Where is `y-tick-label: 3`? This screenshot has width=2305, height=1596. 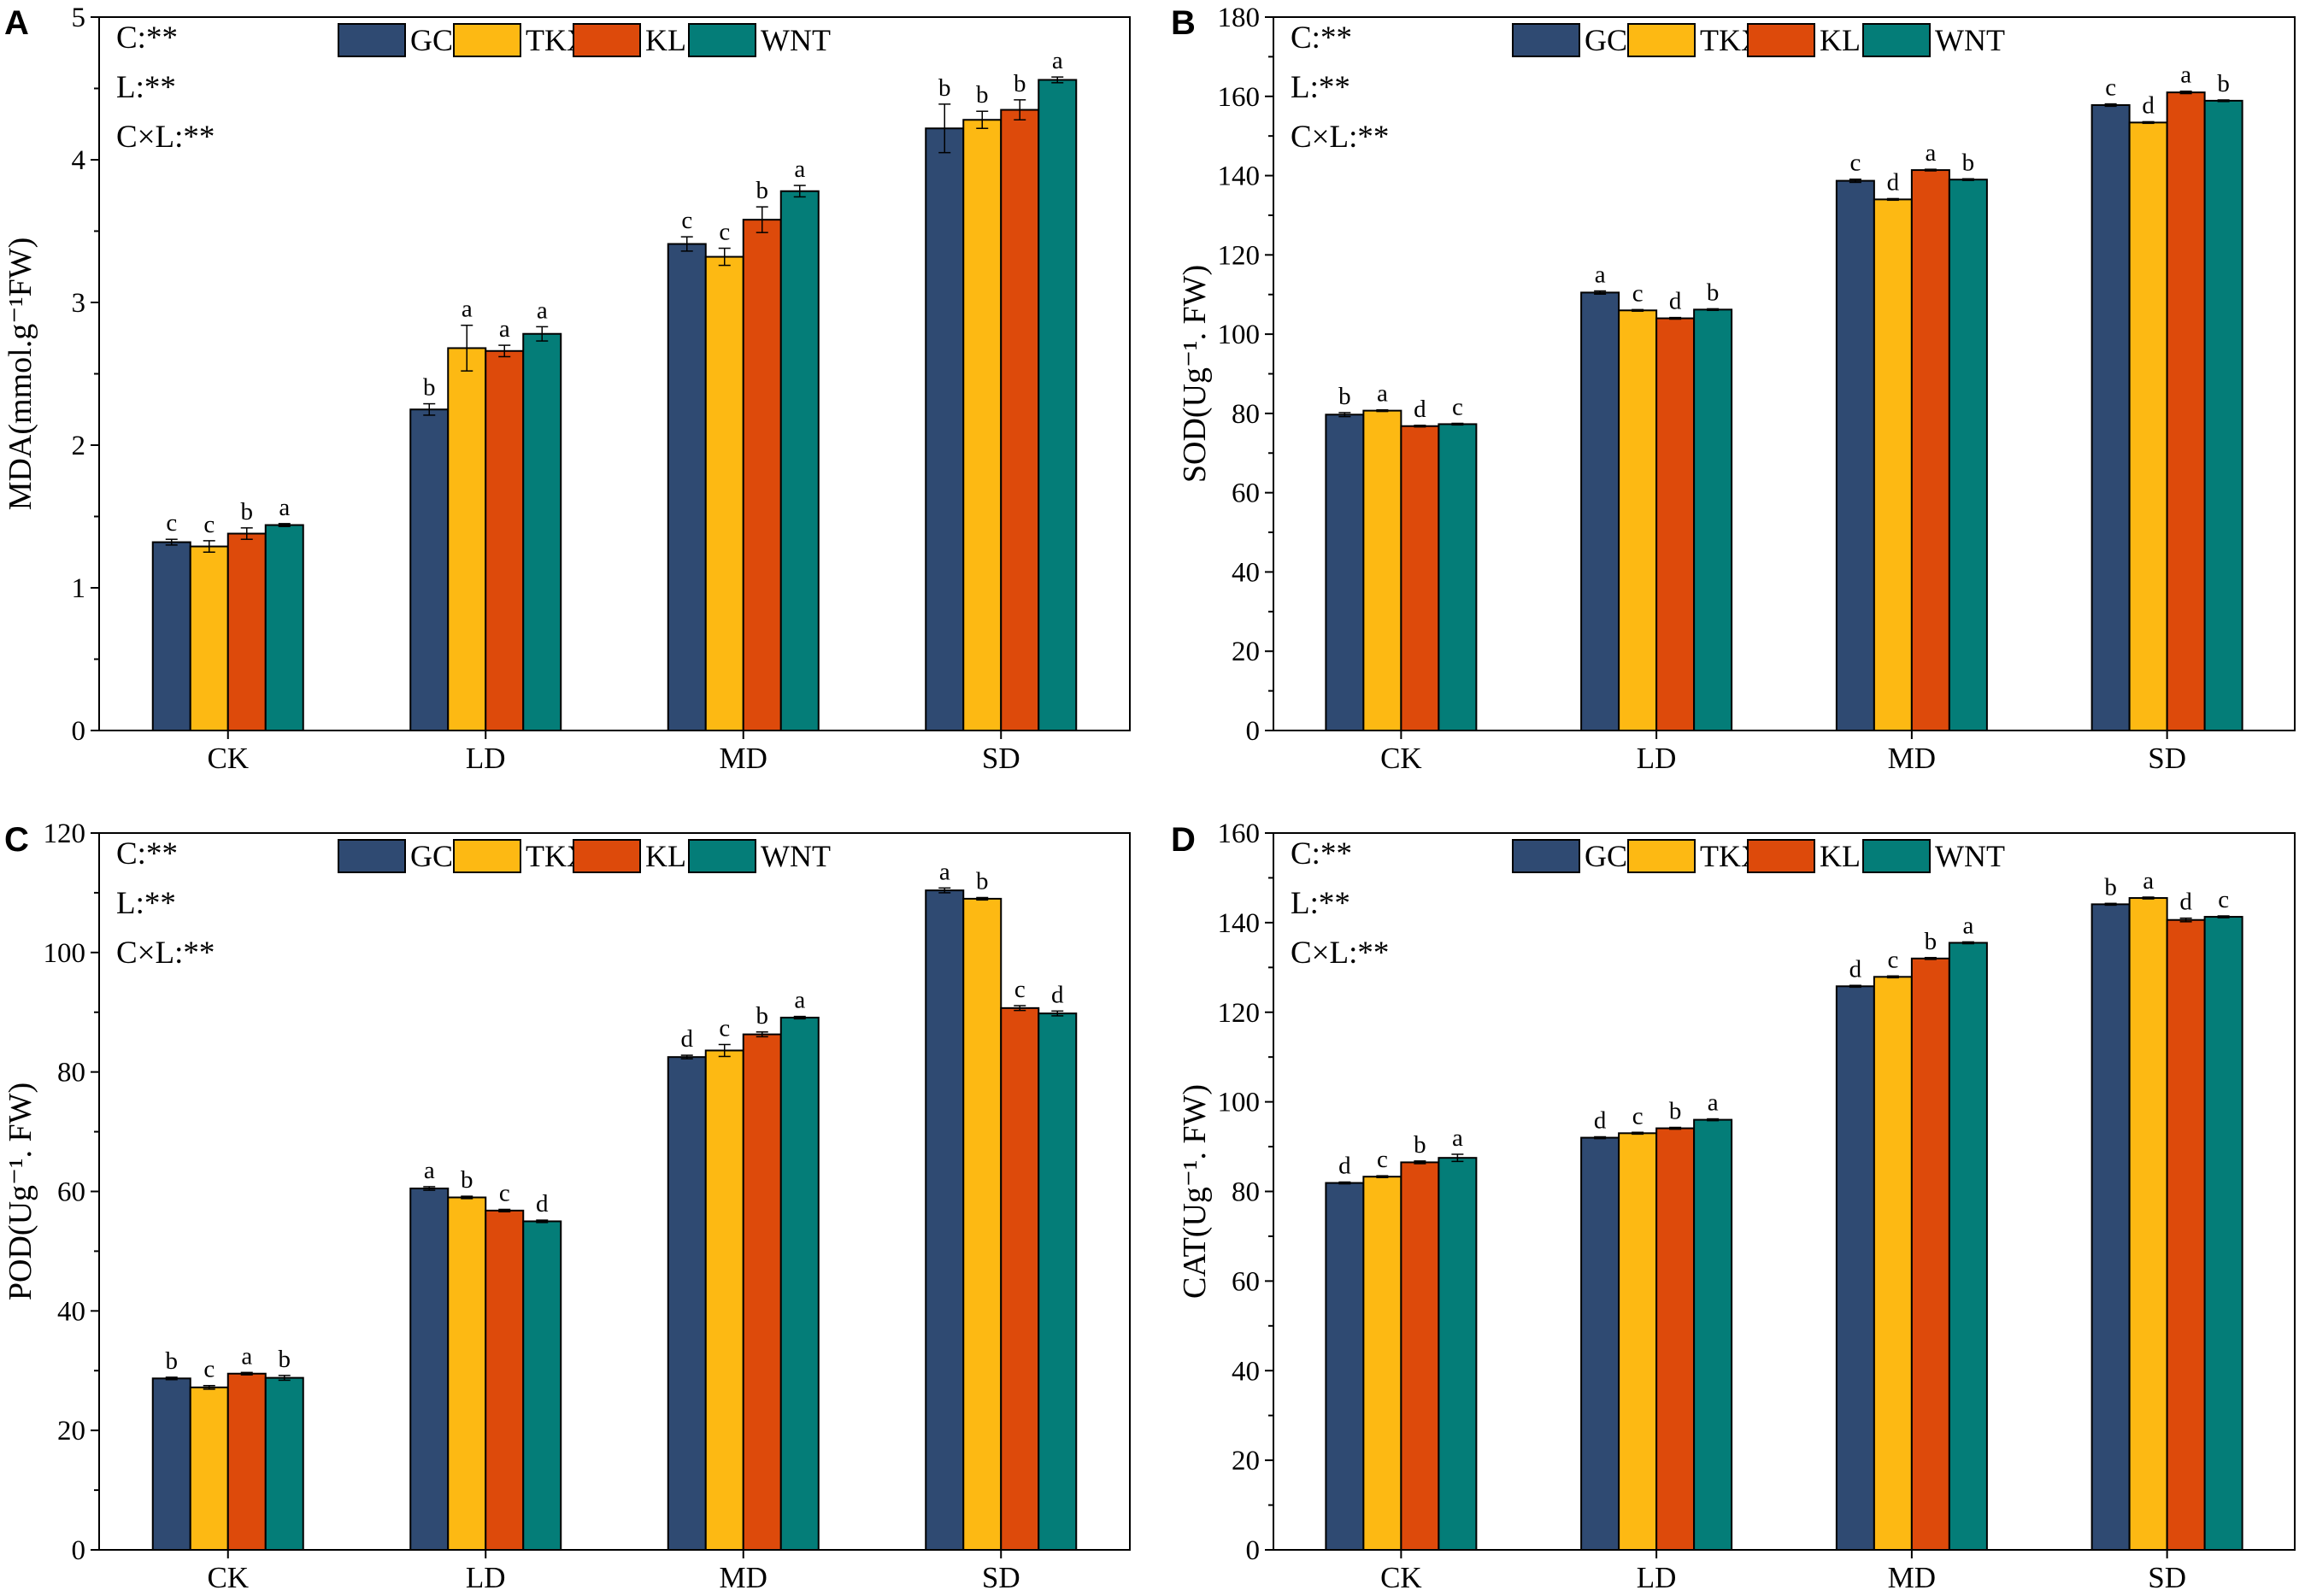
y-tick-label: 3 is located at coordinates (79, 303).